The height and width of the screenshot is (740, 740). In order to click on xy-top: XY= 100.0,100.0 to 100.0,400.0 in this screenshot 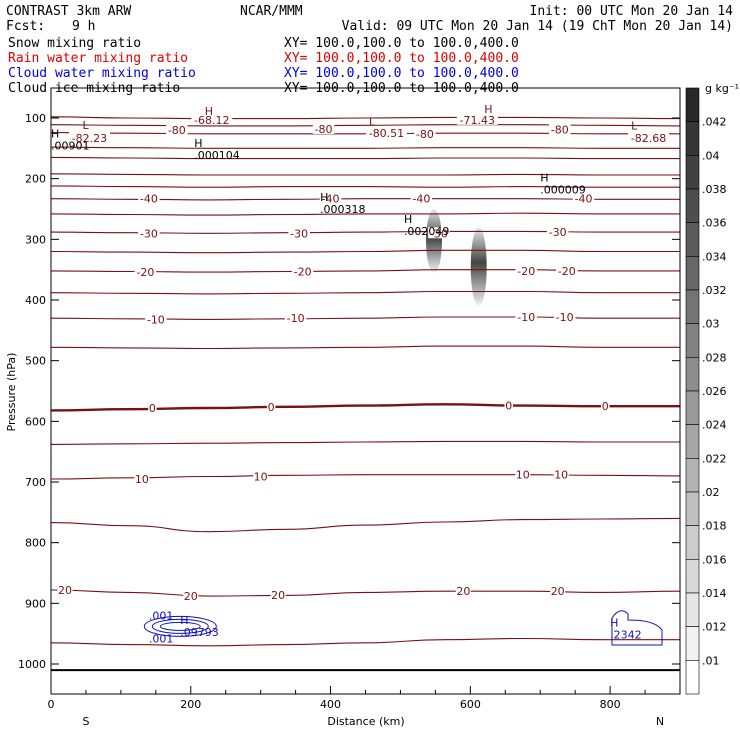, I will do `click(401, 43)`.